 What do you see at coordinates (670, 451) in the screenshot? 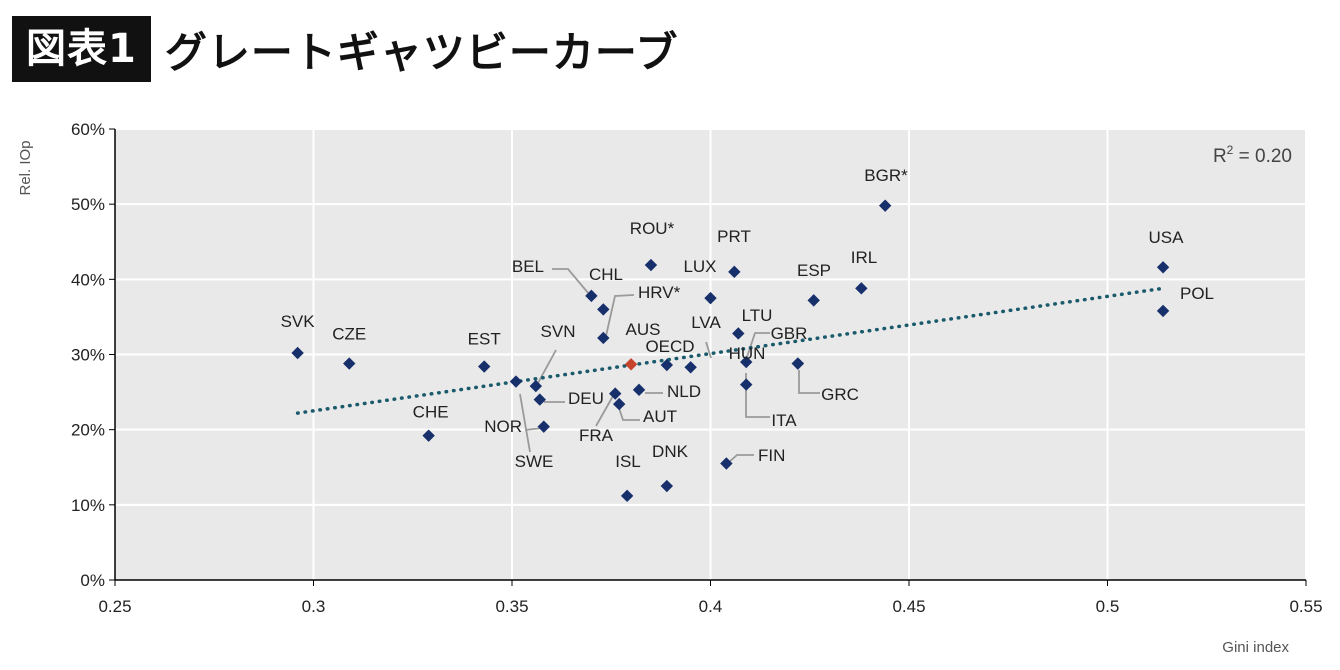
I see `point-label-dnk: DNK` at bounding box center [670, 451].